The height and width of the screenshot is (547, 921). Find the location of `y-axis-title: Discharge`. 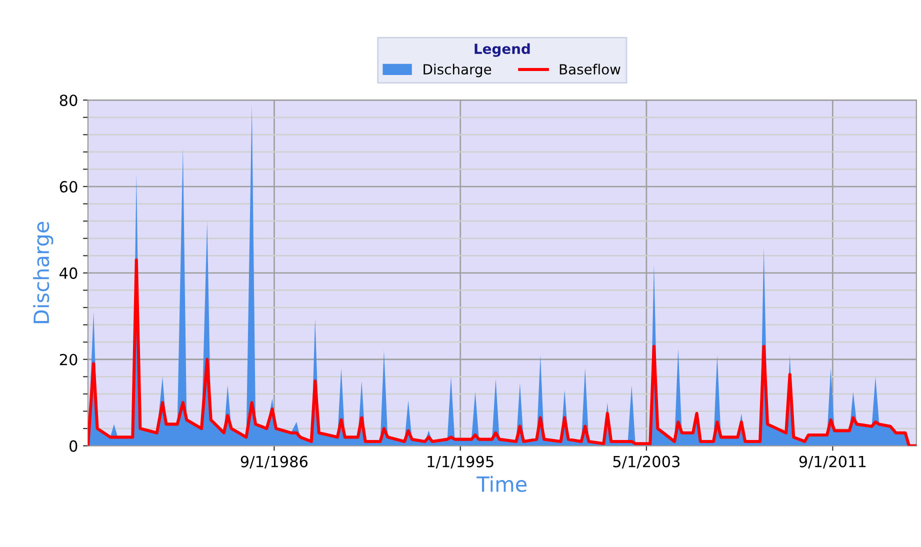

y-axis-title: Discharge is located at coordinates (43, 273).